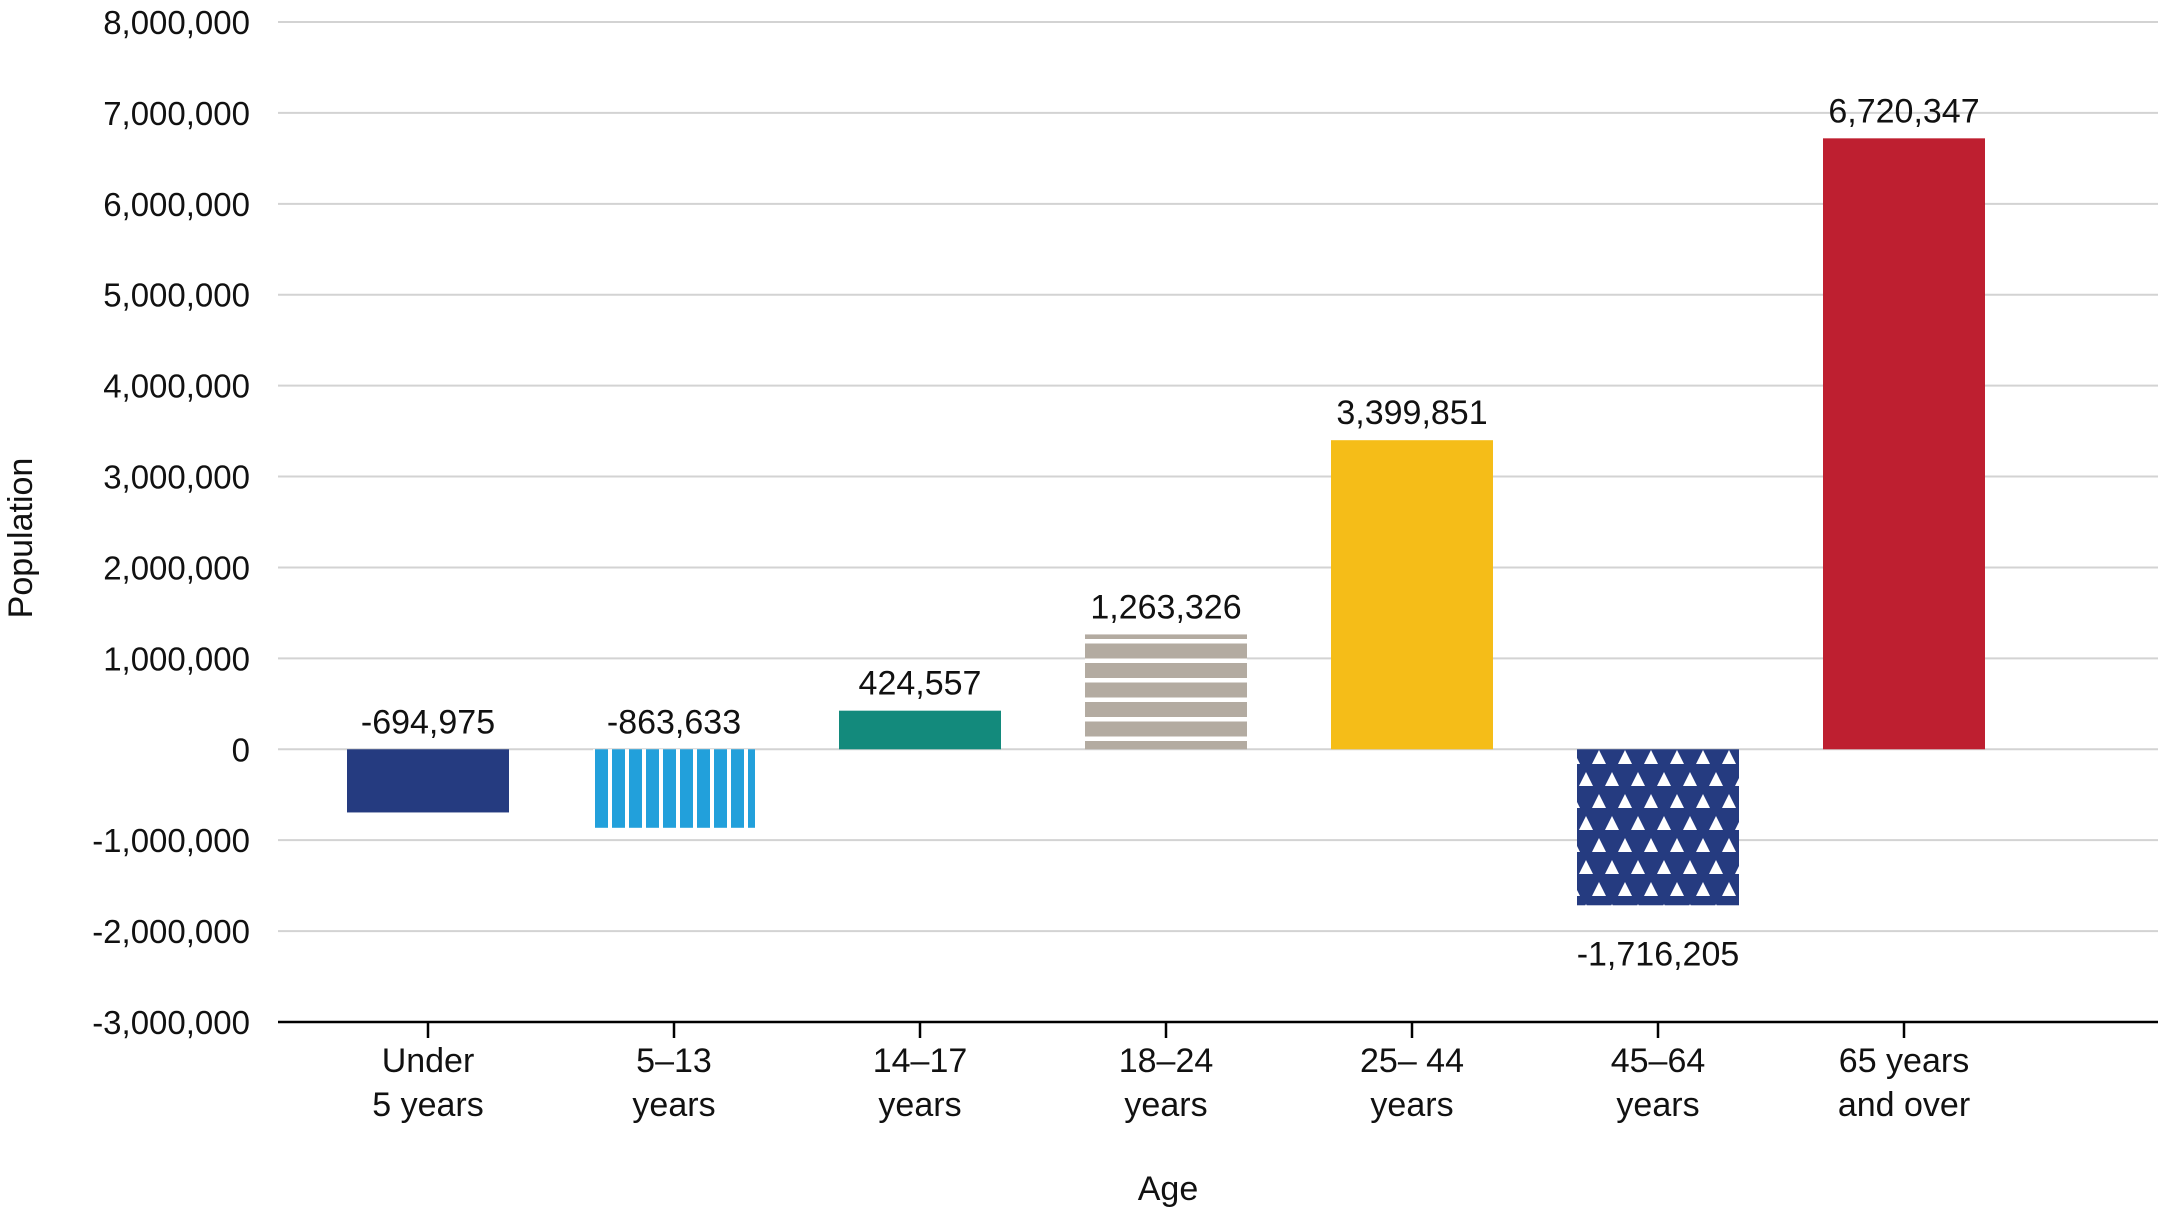  I want to click on data-label: 424,557, so click(920, 684).